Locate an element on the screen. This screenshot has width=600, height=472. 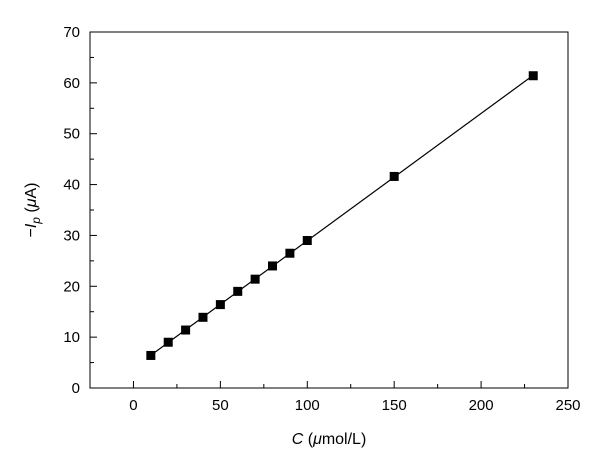
y-tick-label: 50 is located at coordinates (71, 134).